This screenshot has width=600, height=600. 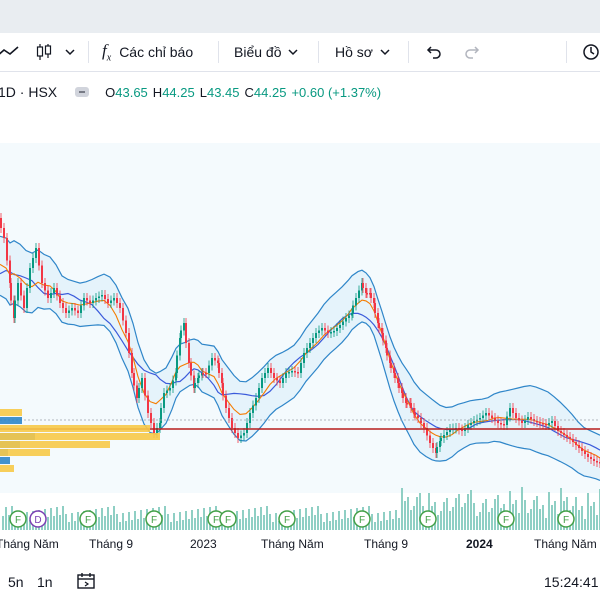 What do you see at coordinates (70, 52) in the screenshot?
I see `chevron-down-icon` at bounding box center [70, 52].